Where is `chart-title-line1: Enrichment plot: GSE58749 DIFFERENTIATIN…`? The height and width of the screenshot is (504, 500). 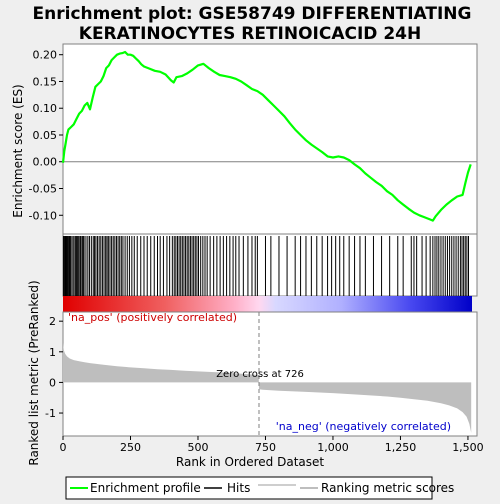
chart-title-line1: Enrichment plot: GSE58749 DIFFERENTIATIN… is located at coordinates (252, 14).